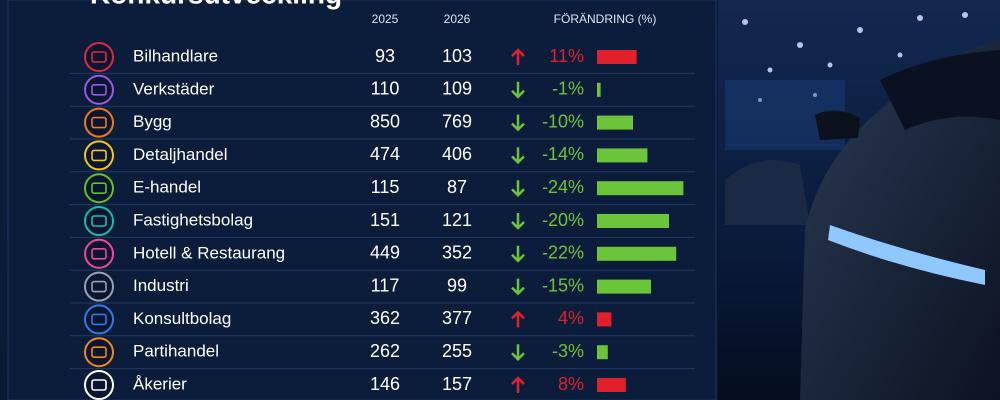  Describe the element at coordinates (568, 89) in the screenshot. I see `change-label: -1%` at that location.